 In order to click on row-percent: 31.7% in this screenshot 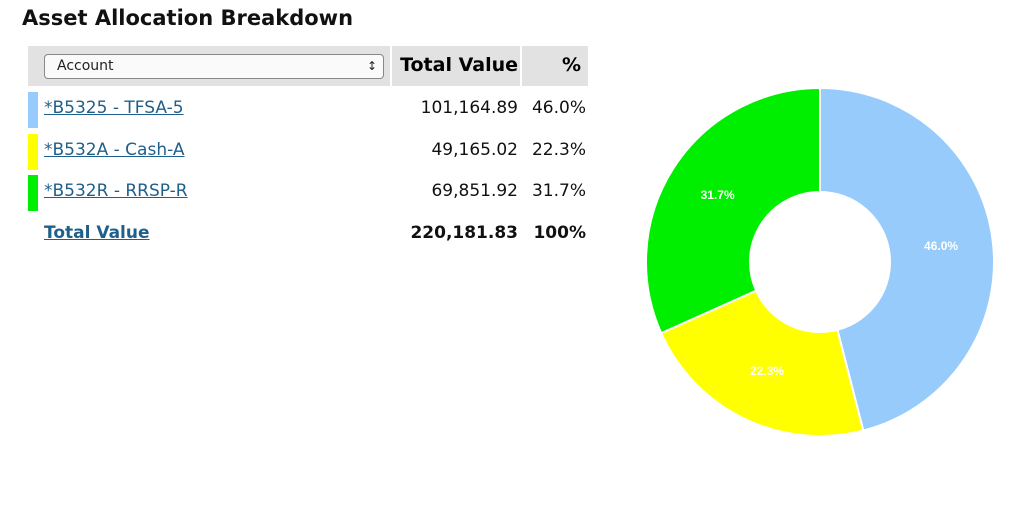, I will do `click(558, 191)`.